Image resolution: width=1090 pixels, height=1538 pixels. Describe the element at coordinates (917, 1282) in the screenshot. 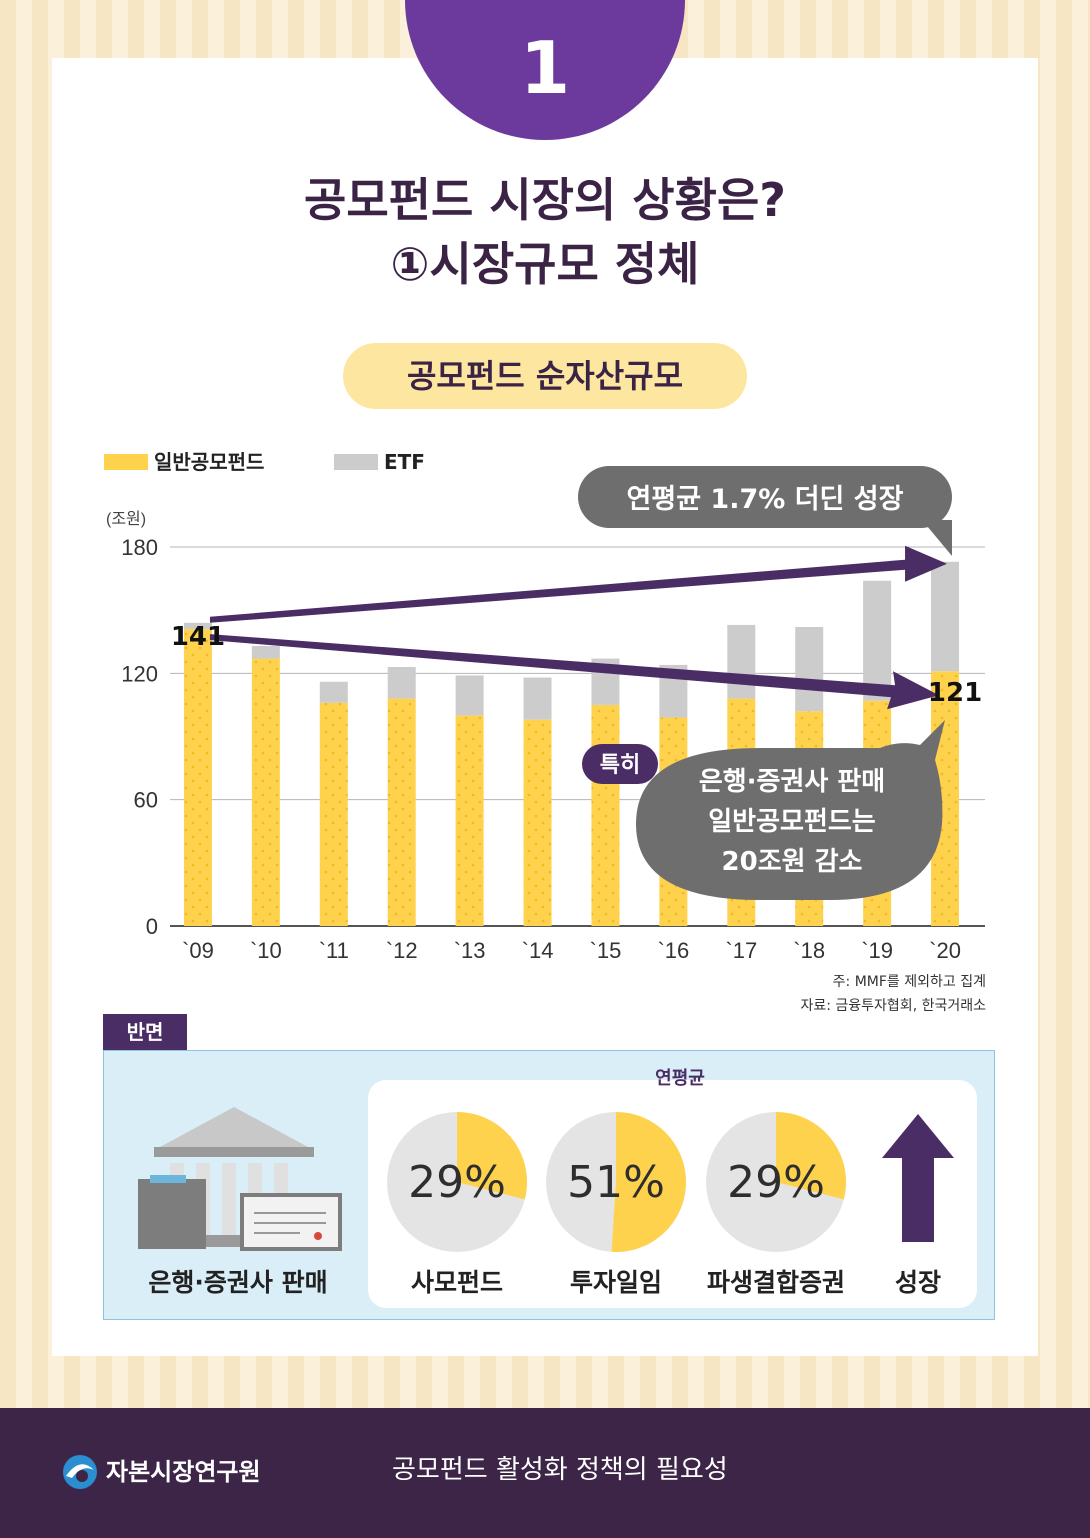

I see `growth-label: 성장` at that location.